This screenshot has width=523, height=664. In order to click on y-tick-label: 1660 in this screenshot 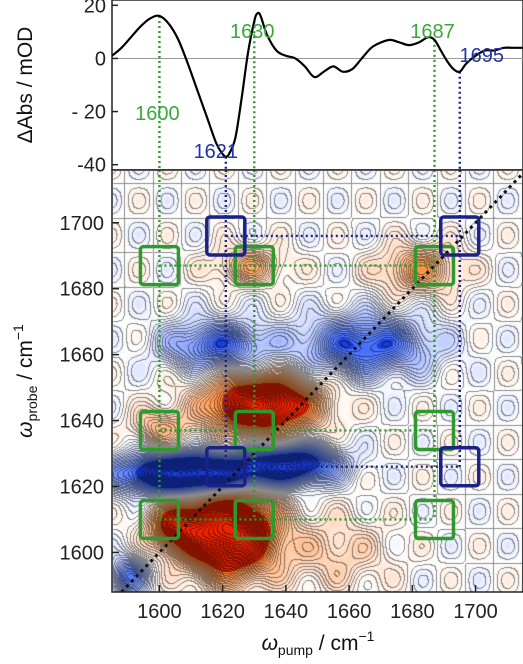, I will do `click(82, 356)`.